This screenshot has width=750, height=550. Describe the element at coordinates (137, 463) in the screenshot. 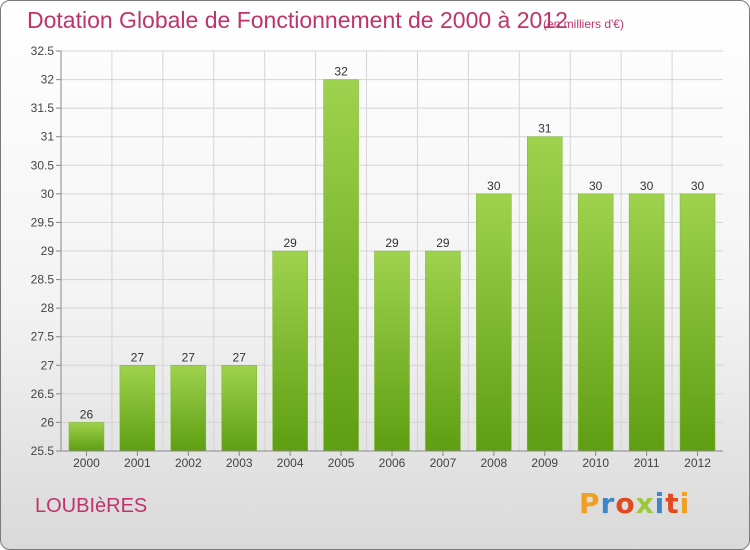

I see `x-tick-label: 2001` at that location.